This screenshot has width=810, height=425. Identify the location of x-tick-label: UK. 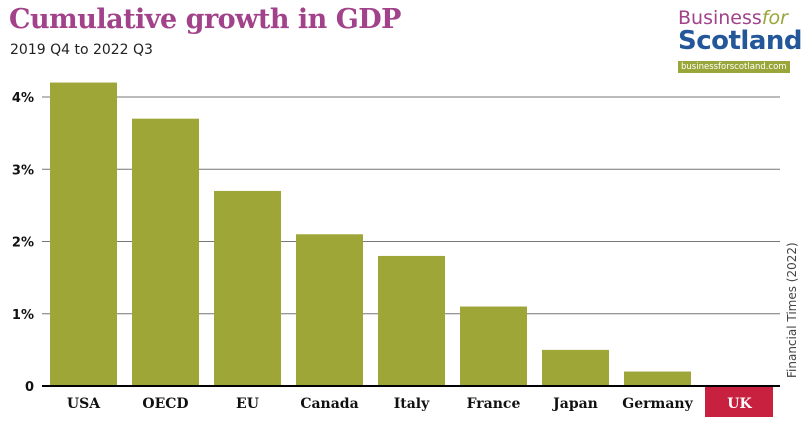
(739, 404).